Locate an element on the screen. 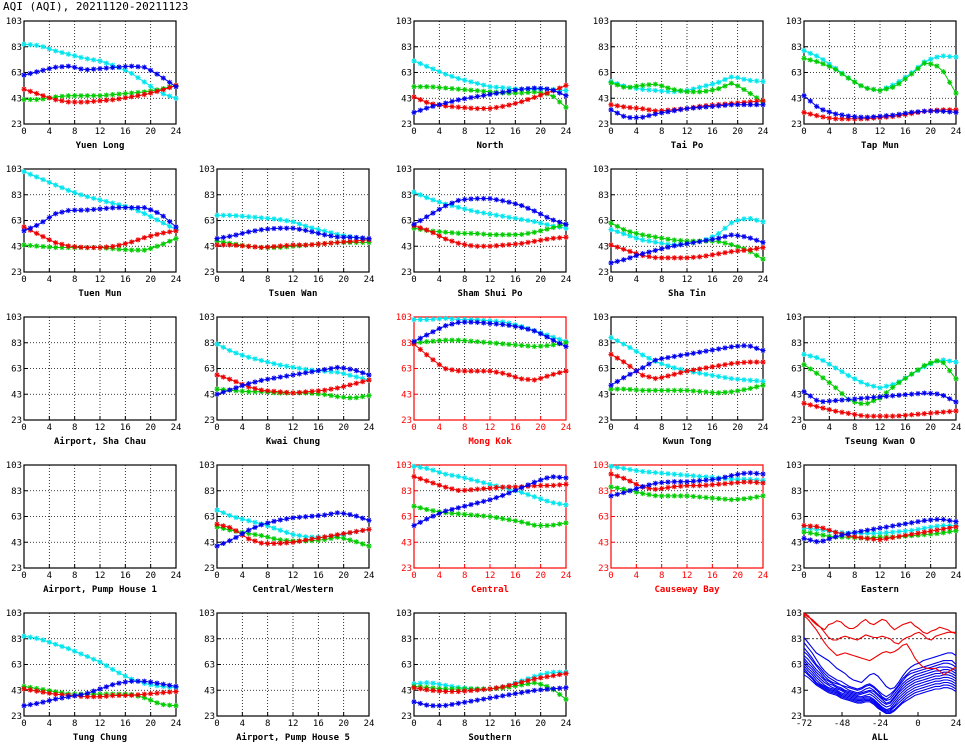  panel-all-xtick-label: -48 is located at coordinates (842, 724).